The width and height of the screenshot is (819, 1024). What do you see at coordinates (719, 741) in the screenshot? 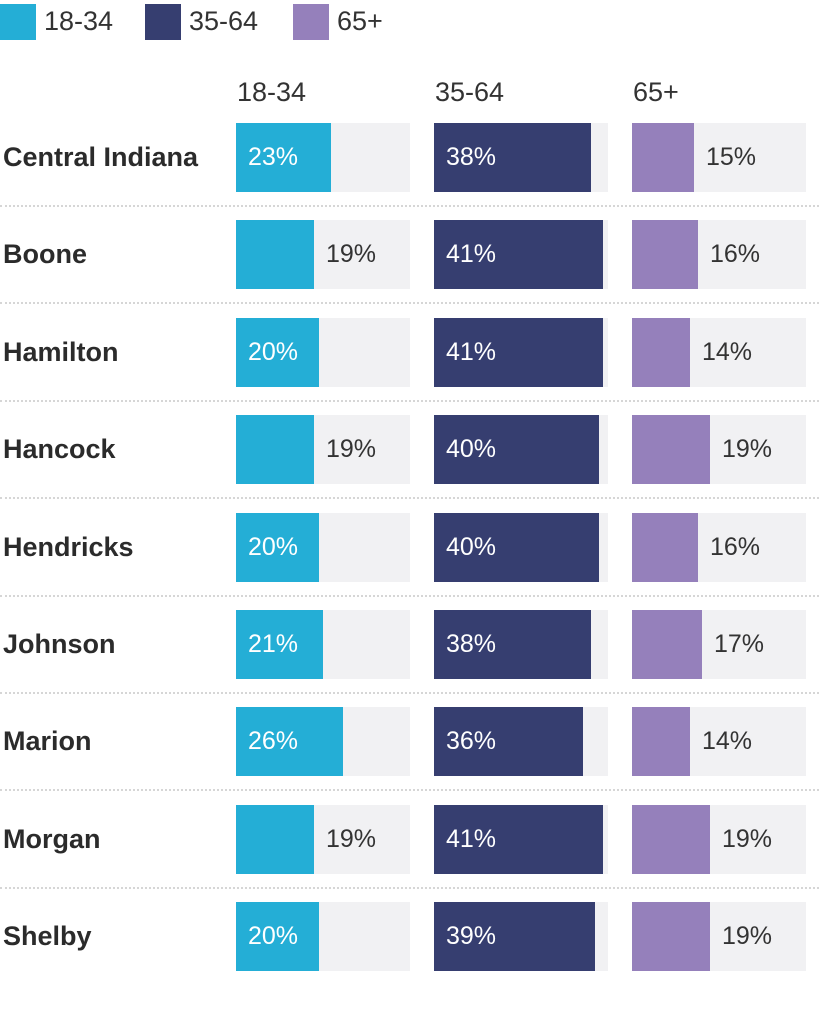
I see `bar-track-marion-65: 14%` at bounding box center [719, 741].